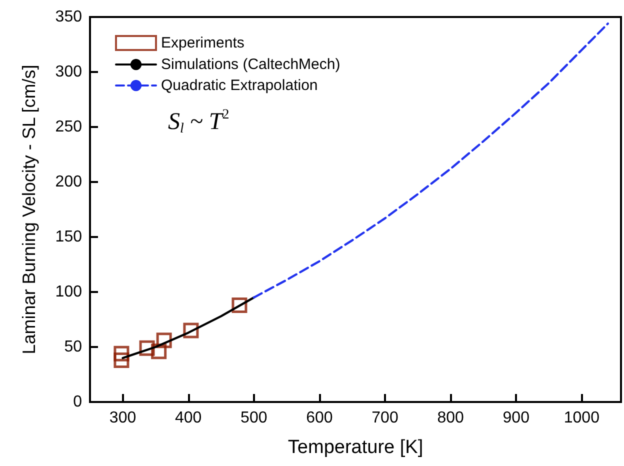 This screenshot has height=466, width=624. Describe the element at coordinates (250, 64) in the screenshot. I see `legend-label: Simulations (CaltechMech)` at that location.